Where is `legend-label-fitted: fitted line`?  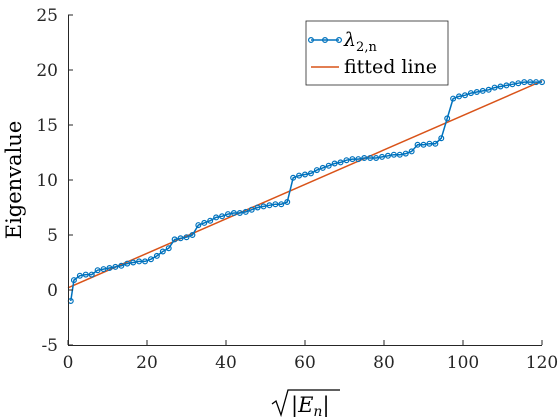
legend-label-fitted: fitted line is located at coordinates (390, 67).